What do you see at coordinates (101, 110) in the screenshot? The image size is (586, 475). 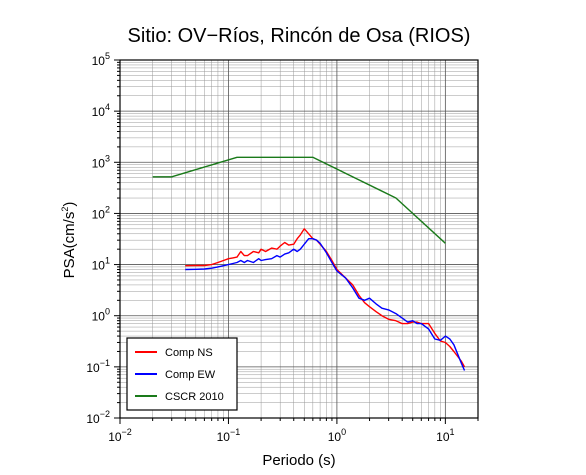 I see `y-tick-label: 10⁴` at bounding box center [101, 110].